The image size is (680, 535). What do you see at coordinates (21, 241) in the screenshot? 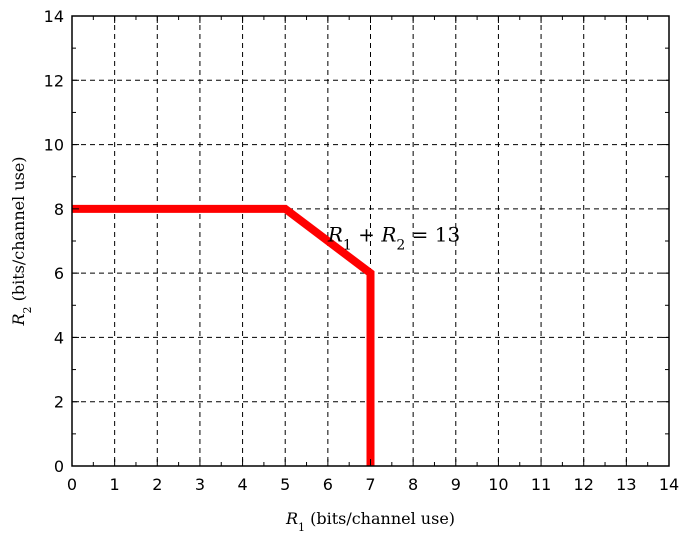
I see `y-axis-title: R2 (bits/channel use)` at bounding box center [21, 241].